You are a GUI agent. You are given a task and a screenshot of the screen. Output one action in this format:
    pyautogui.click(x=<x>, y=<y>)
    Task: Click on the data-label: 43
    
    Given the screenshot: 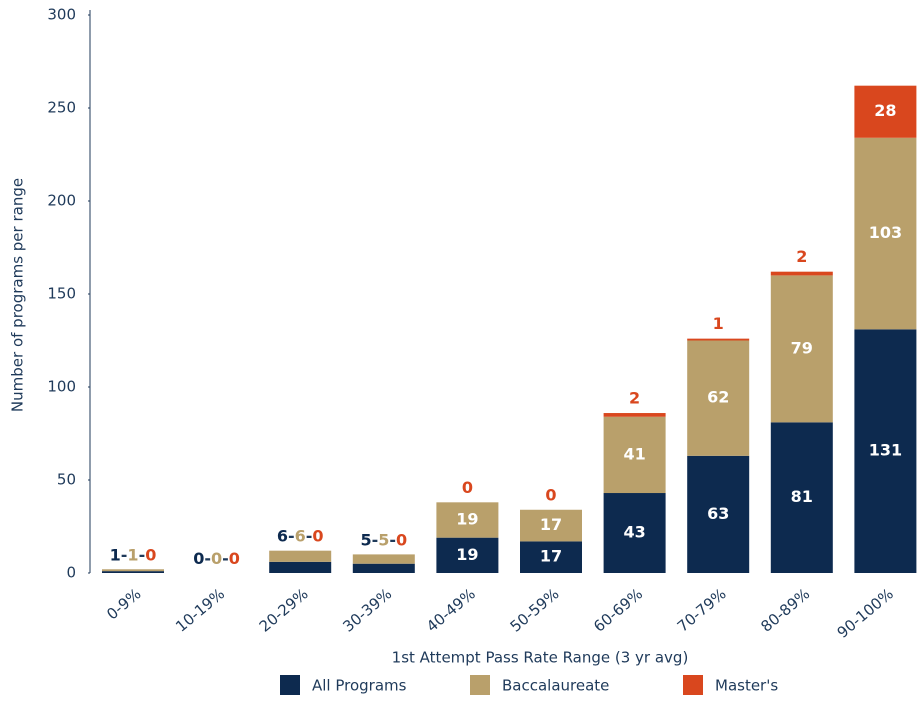 What is the action you would take?
    pyautogui.click(x=634, y=532)
    